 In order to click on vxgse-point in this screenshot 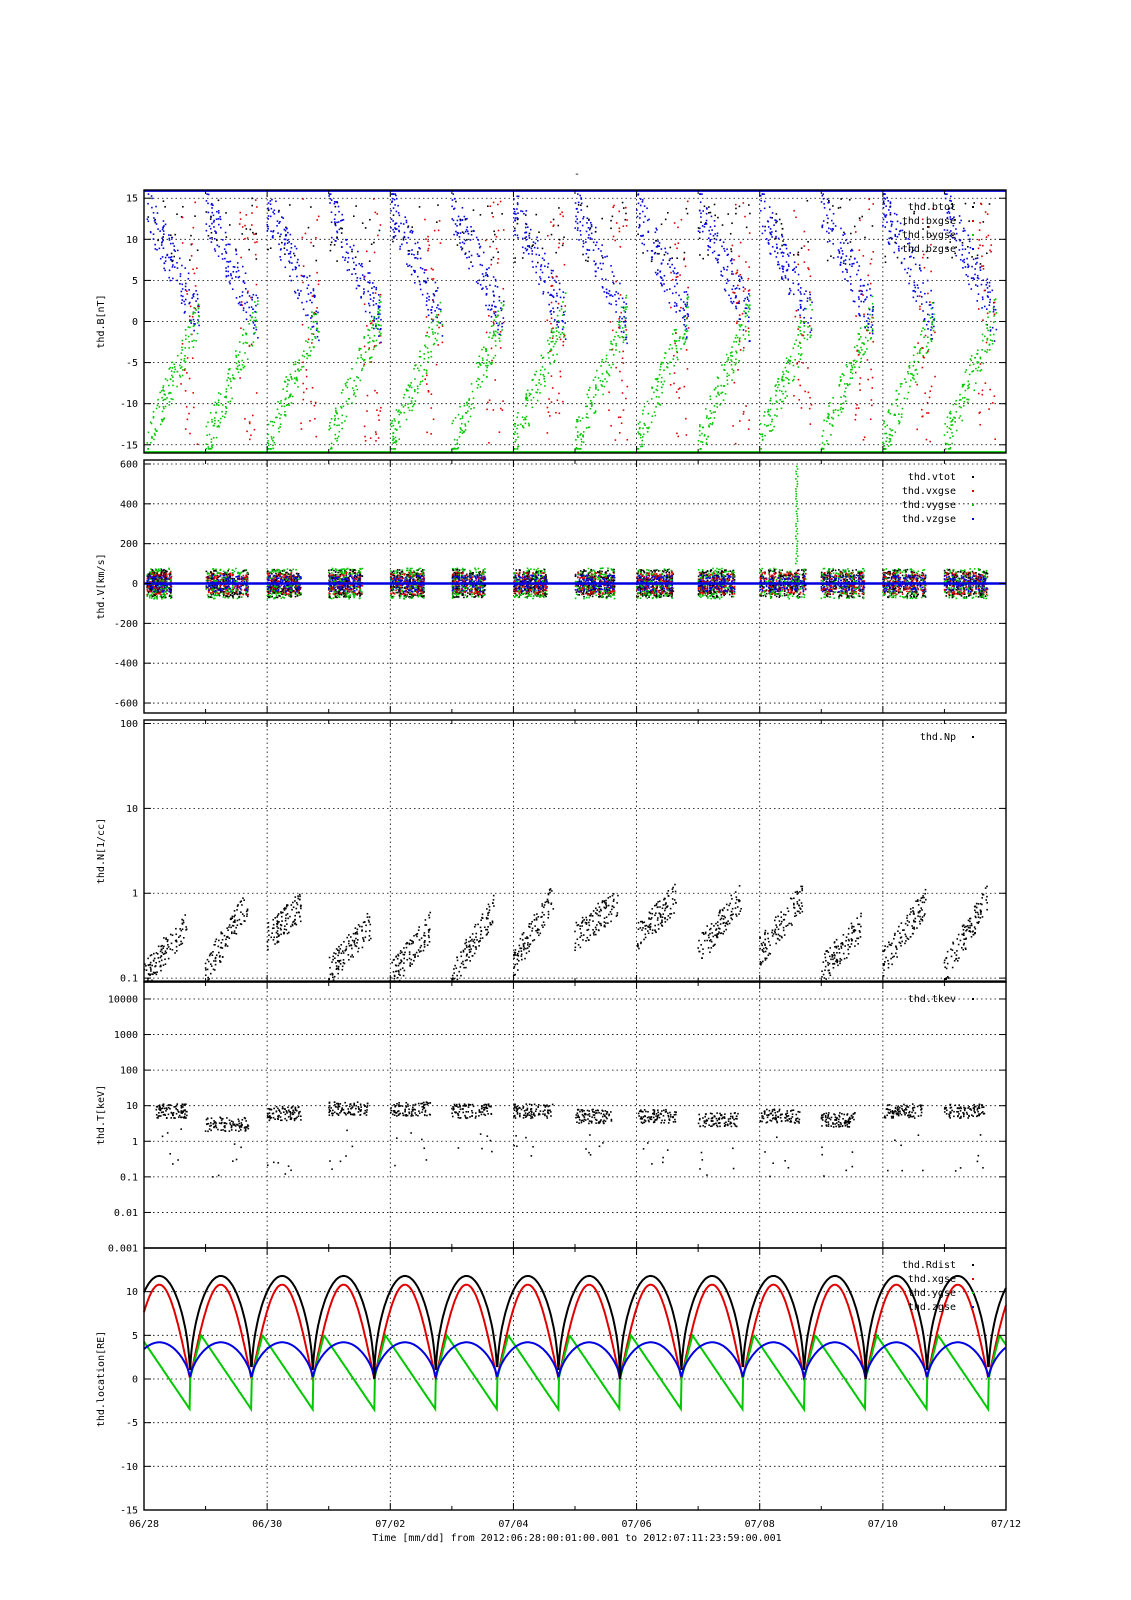, I will do `click(155, 574)`.